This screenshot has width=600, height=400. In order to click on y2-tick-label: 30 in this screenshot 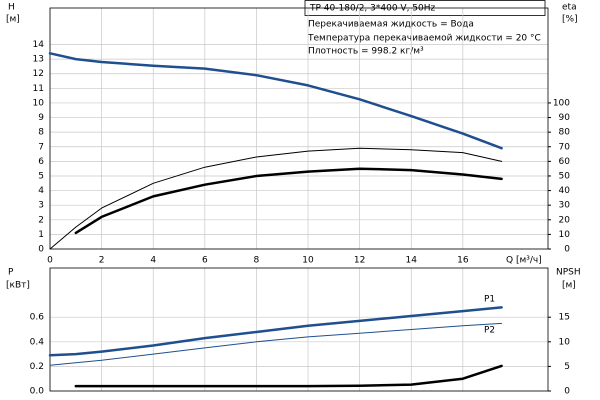, I will do `click(565, 206)`.